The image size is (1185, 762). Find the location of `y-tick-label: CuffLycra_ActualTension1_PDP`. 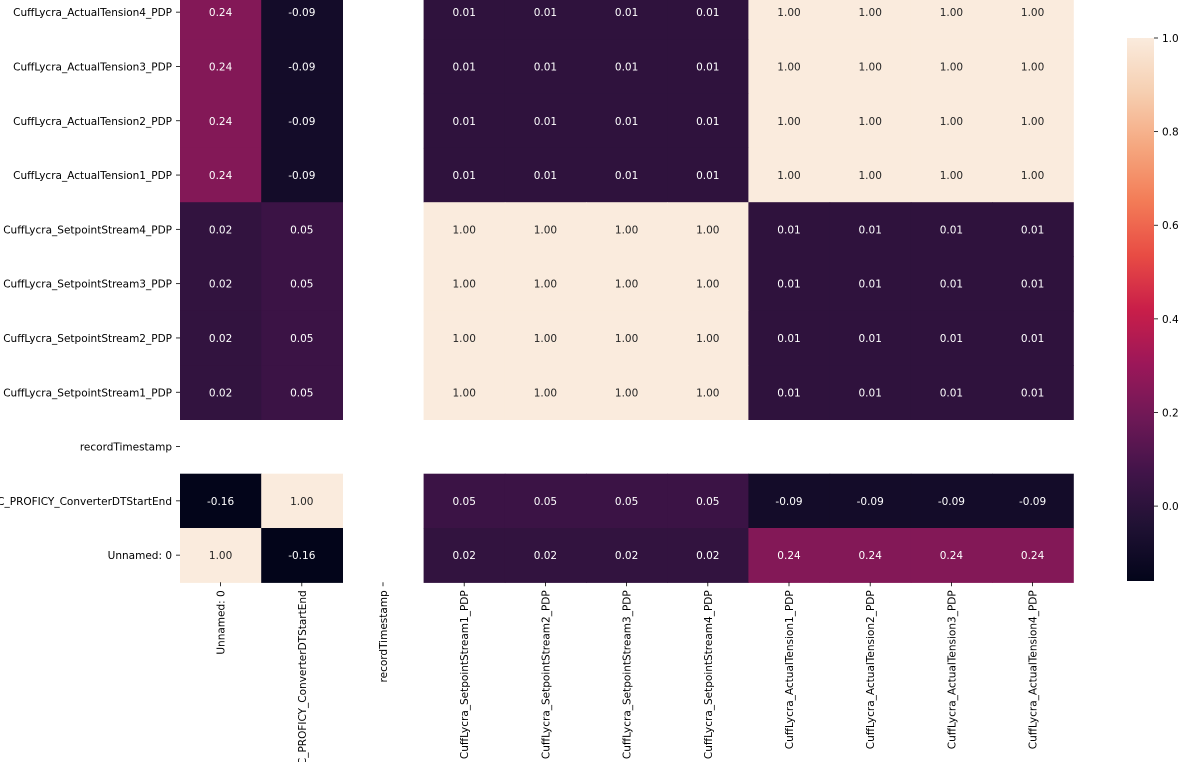

y-tick-label: CuffLycra_ActualTension1_PDP is located at coordinates (92, 176).